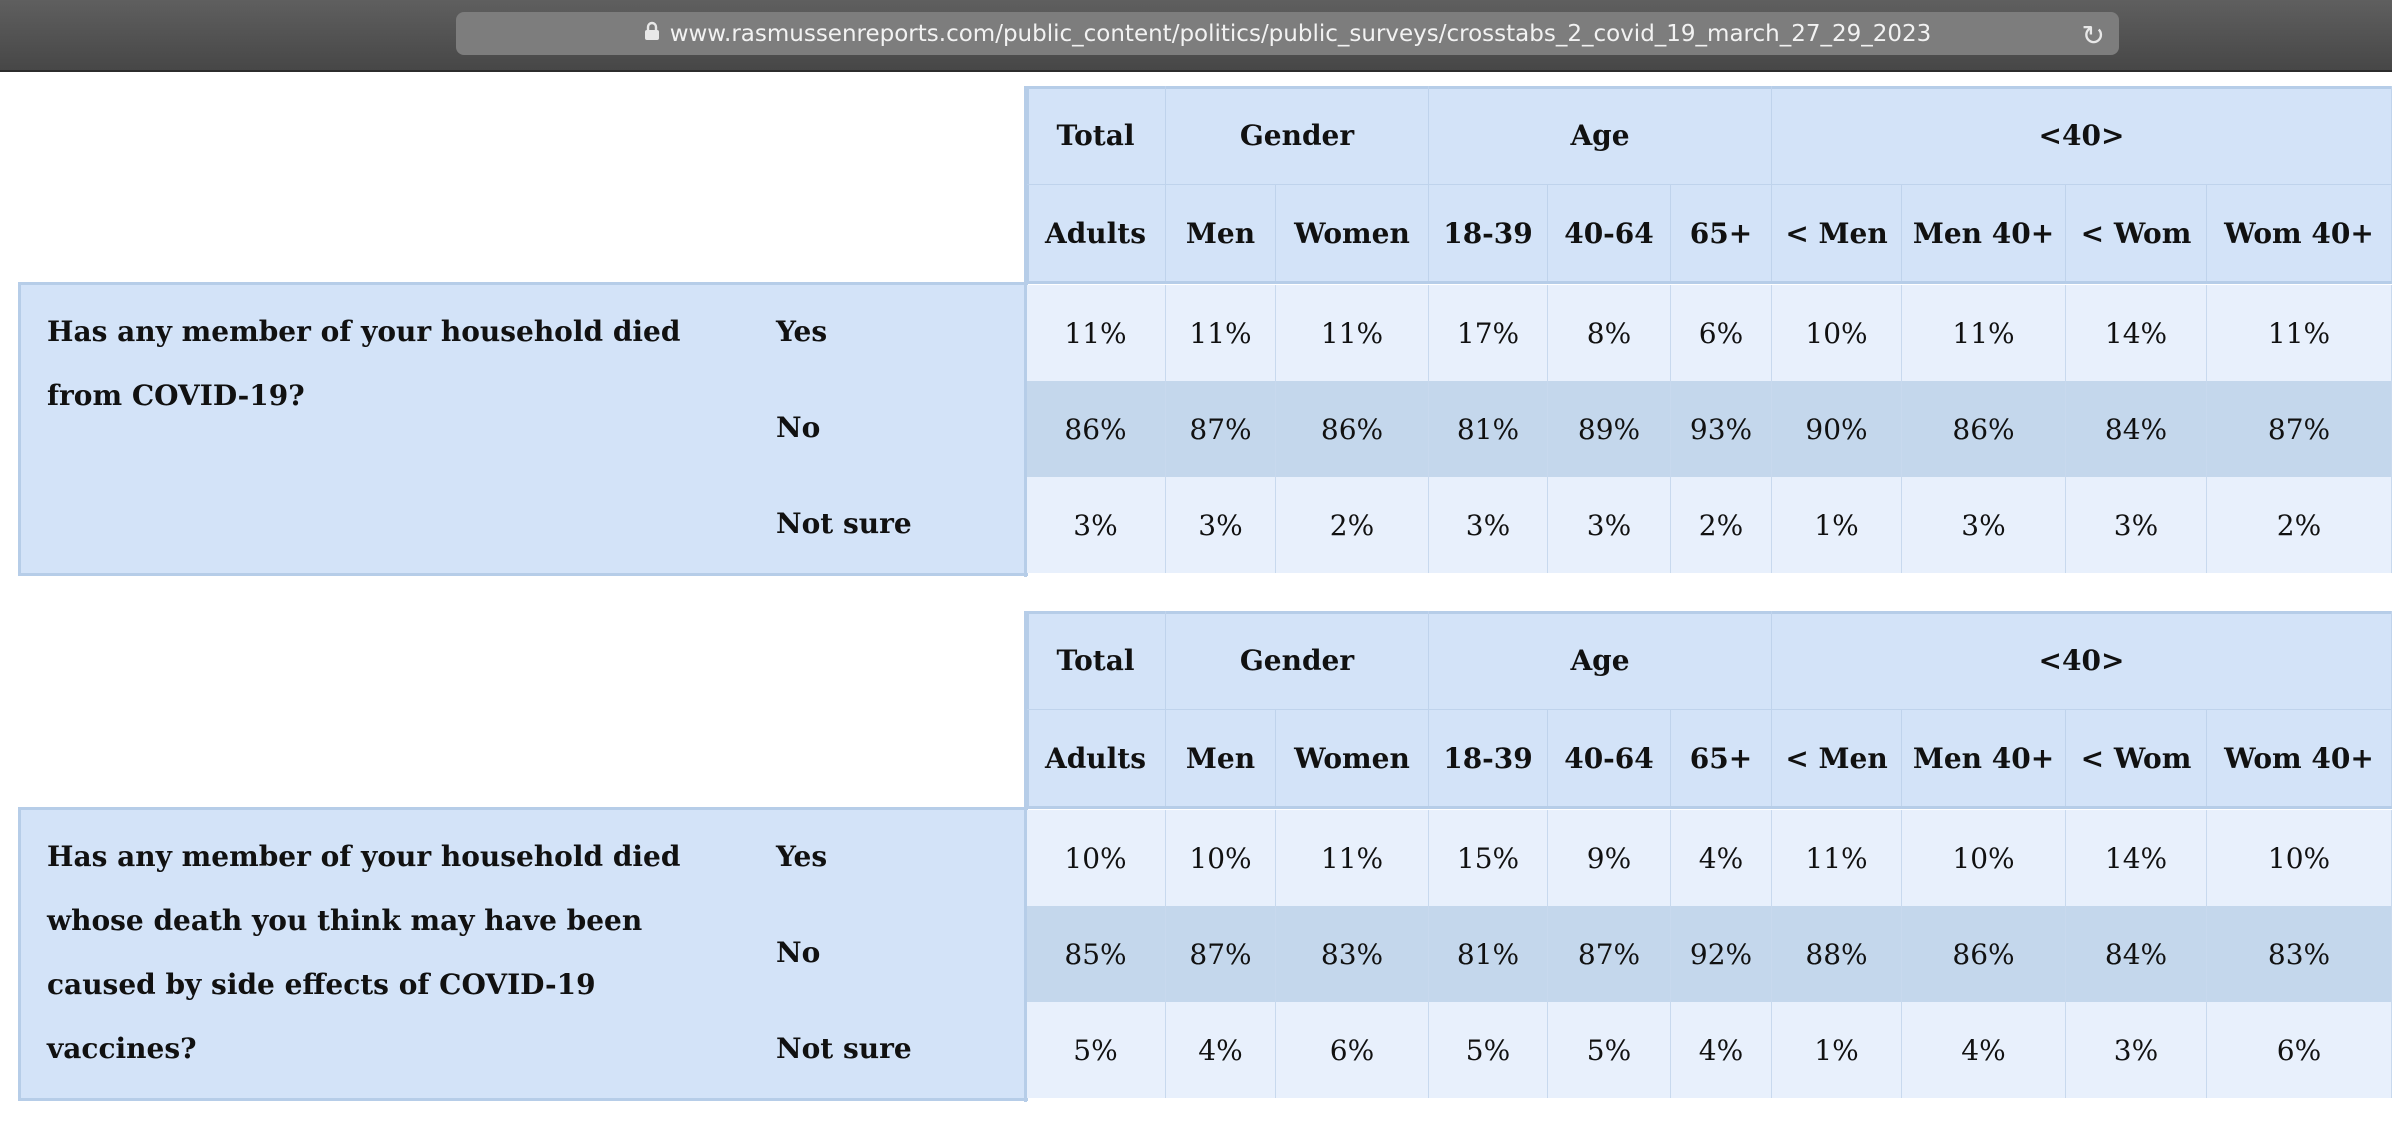 This screenshot has width=2392, height=1123. What do you see at coordinates (652, 34) in the screenshot?
I see `lock-icon` at bounding box center [652, 34].